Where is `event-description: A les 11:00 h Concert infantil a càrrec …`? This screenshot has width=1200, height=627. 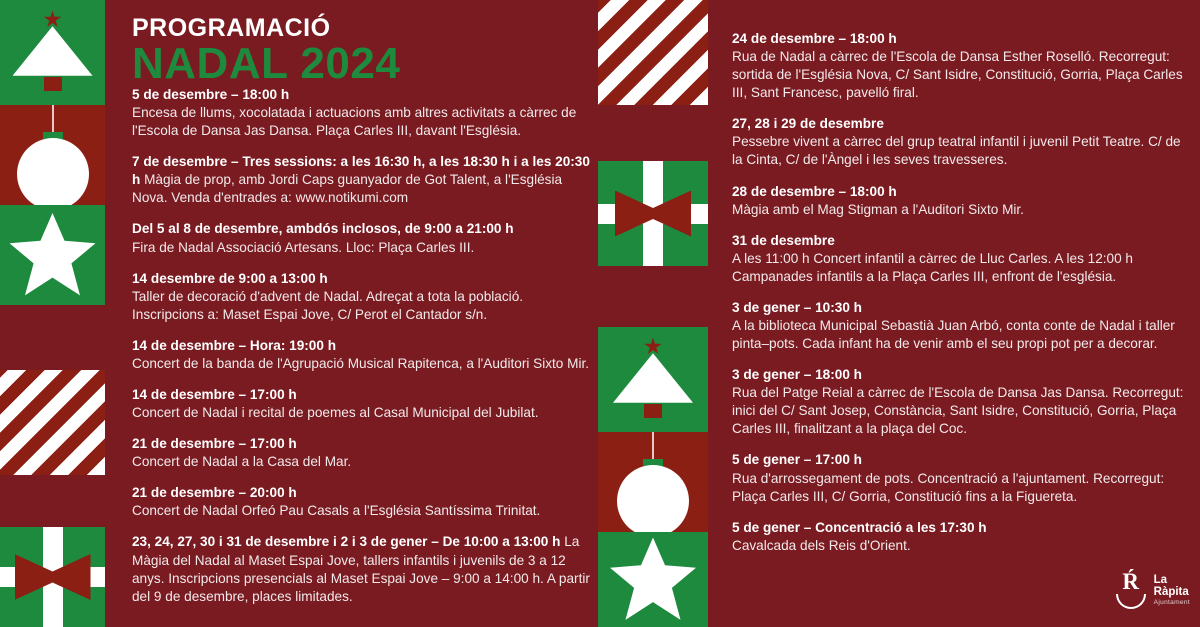 event-description: A les 11:00 h Concert infantil a càrrec … is located at coordinates (932, 267).